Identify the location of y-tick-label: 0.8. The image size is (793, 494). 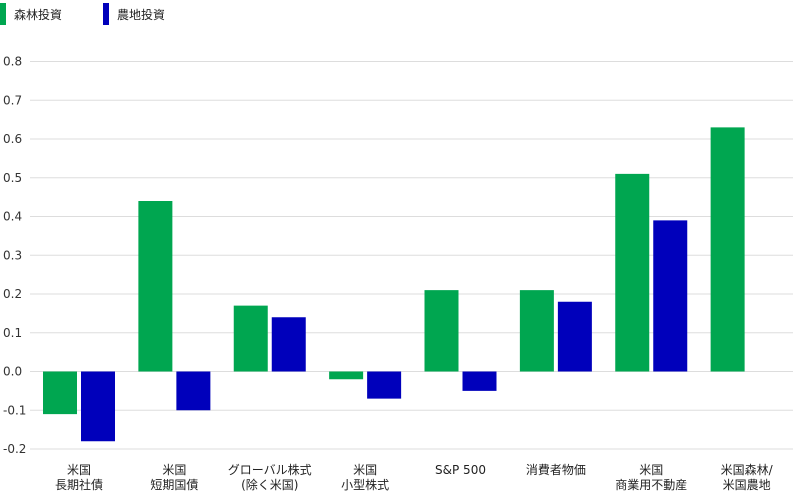
(12, 62).